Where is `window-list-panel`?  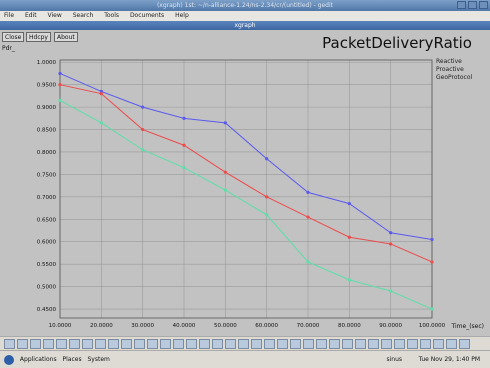 window-list-panel is located at coordinates (245, 343).